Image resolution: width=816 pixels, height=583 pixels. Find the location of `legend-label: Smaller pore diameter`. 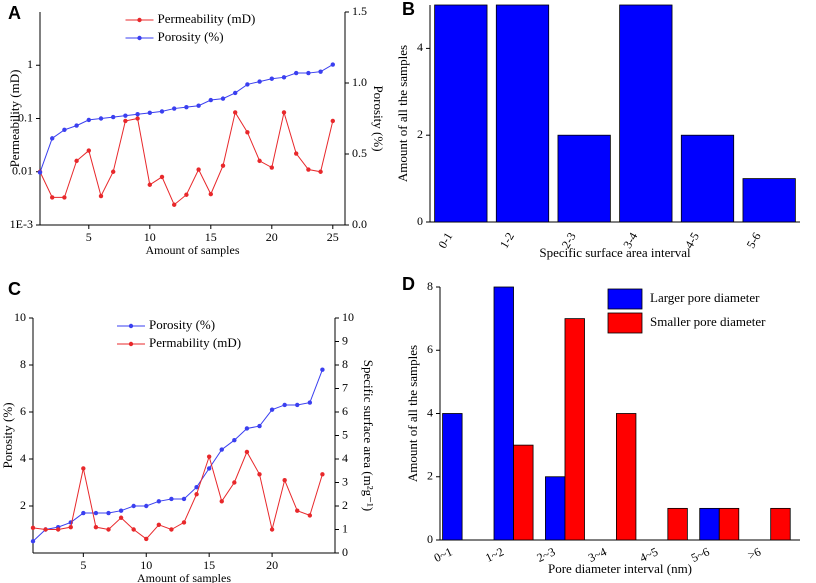

legend-label: Smaller pore diameter is located at coordinates (708, 321).